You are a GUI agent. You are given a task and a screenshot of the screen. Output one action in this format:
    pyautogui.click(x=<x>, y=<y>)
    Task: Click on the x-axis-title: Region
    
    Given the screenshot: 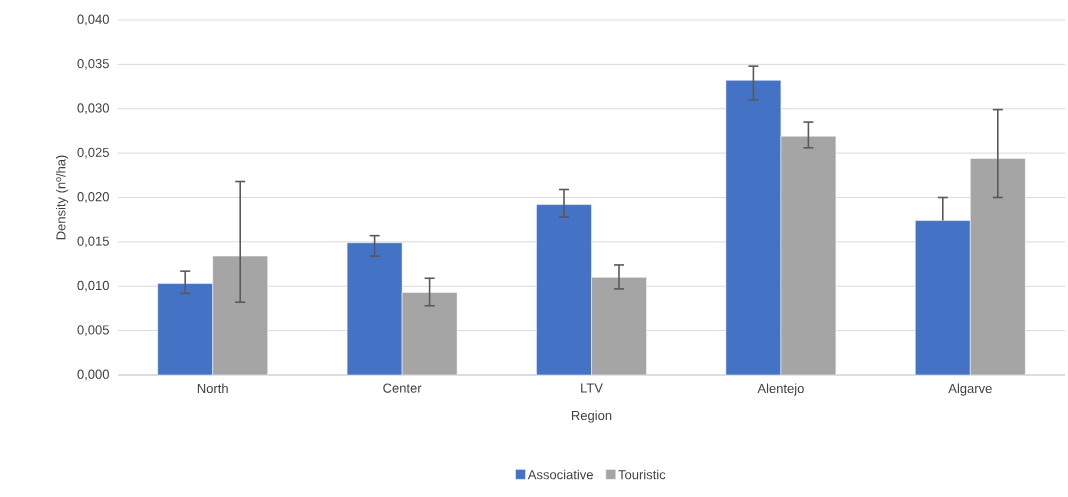 What is the action you would take?
    pyautogui.click(x=591, y=416)
    